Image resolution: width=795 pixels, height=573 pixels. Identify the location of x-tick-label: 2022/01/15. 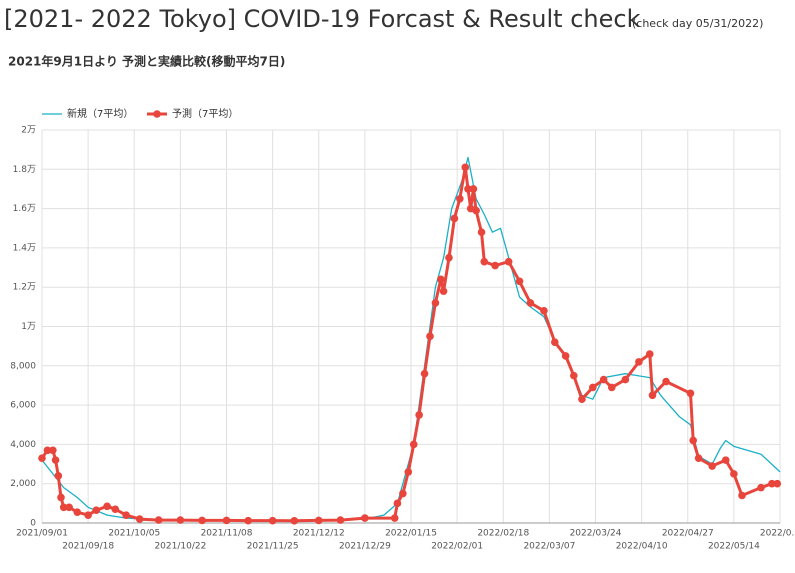
(411, 534).